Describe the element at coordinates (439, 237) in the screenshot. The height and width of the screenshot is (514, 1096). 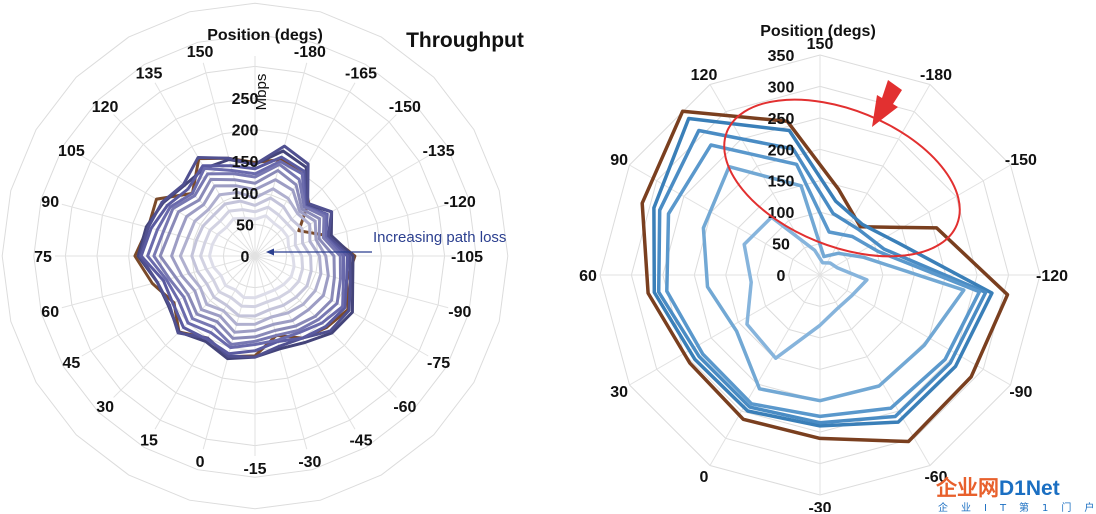
I see `annotation-text: Increasing path loss` at that location.